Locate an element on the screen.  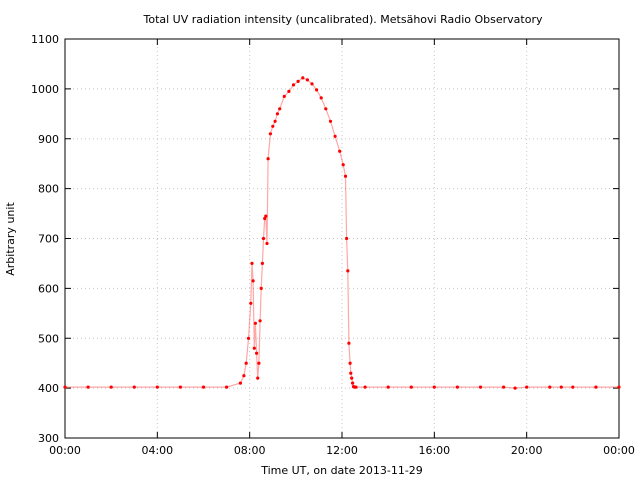
y-axis-label: Arbitrary unit is located at coordinates (10, 239).